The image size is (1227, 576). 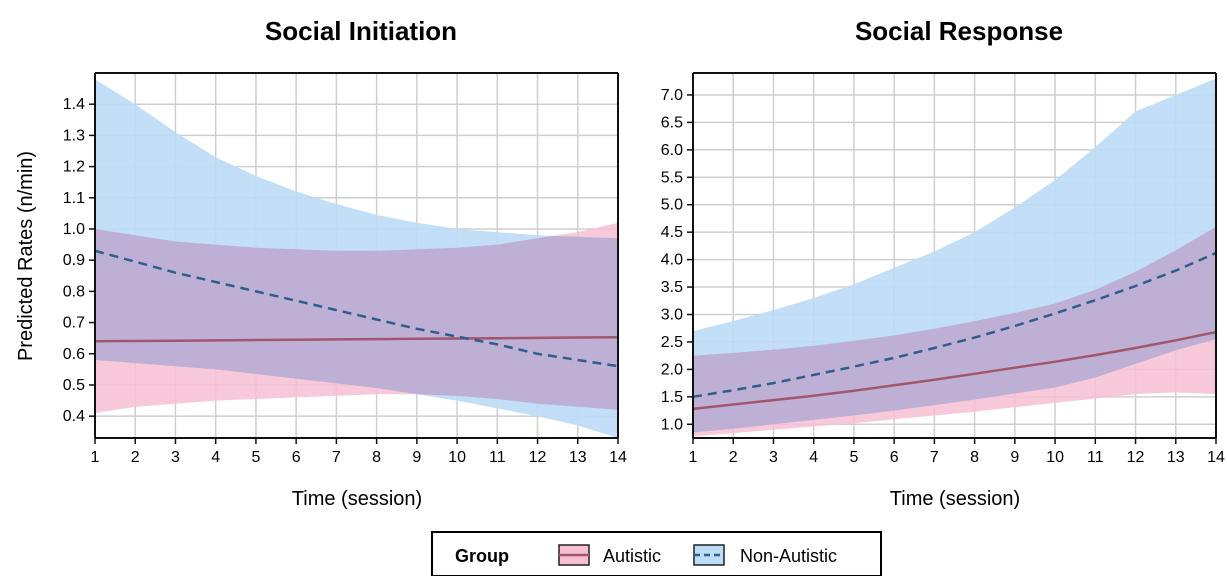 I want to click on y-tick-label: 1.3, so click(x=74, y=135).